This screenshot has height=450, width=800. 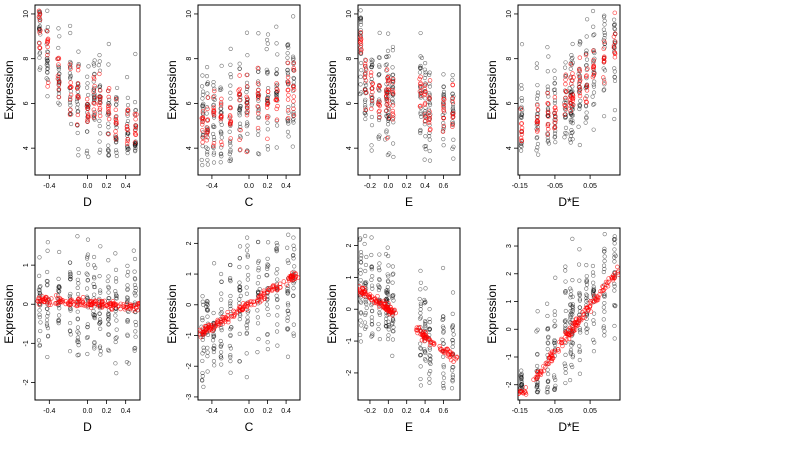 What do you see at coordinates (172, 89) in the screenshot?
I see `y-axis-label: Expression` at bounding box center [172, 89].